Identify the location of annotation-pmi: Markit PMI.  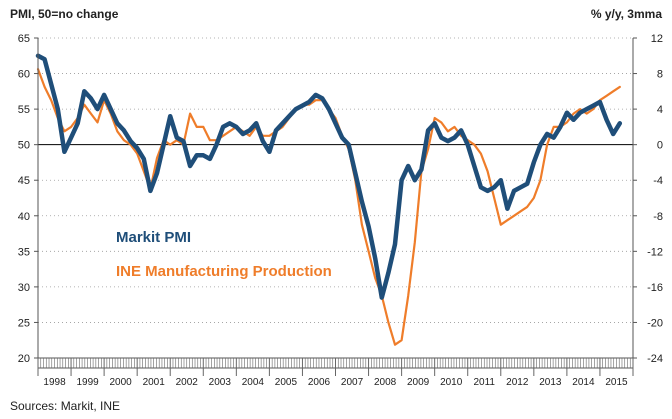
(153, 237).